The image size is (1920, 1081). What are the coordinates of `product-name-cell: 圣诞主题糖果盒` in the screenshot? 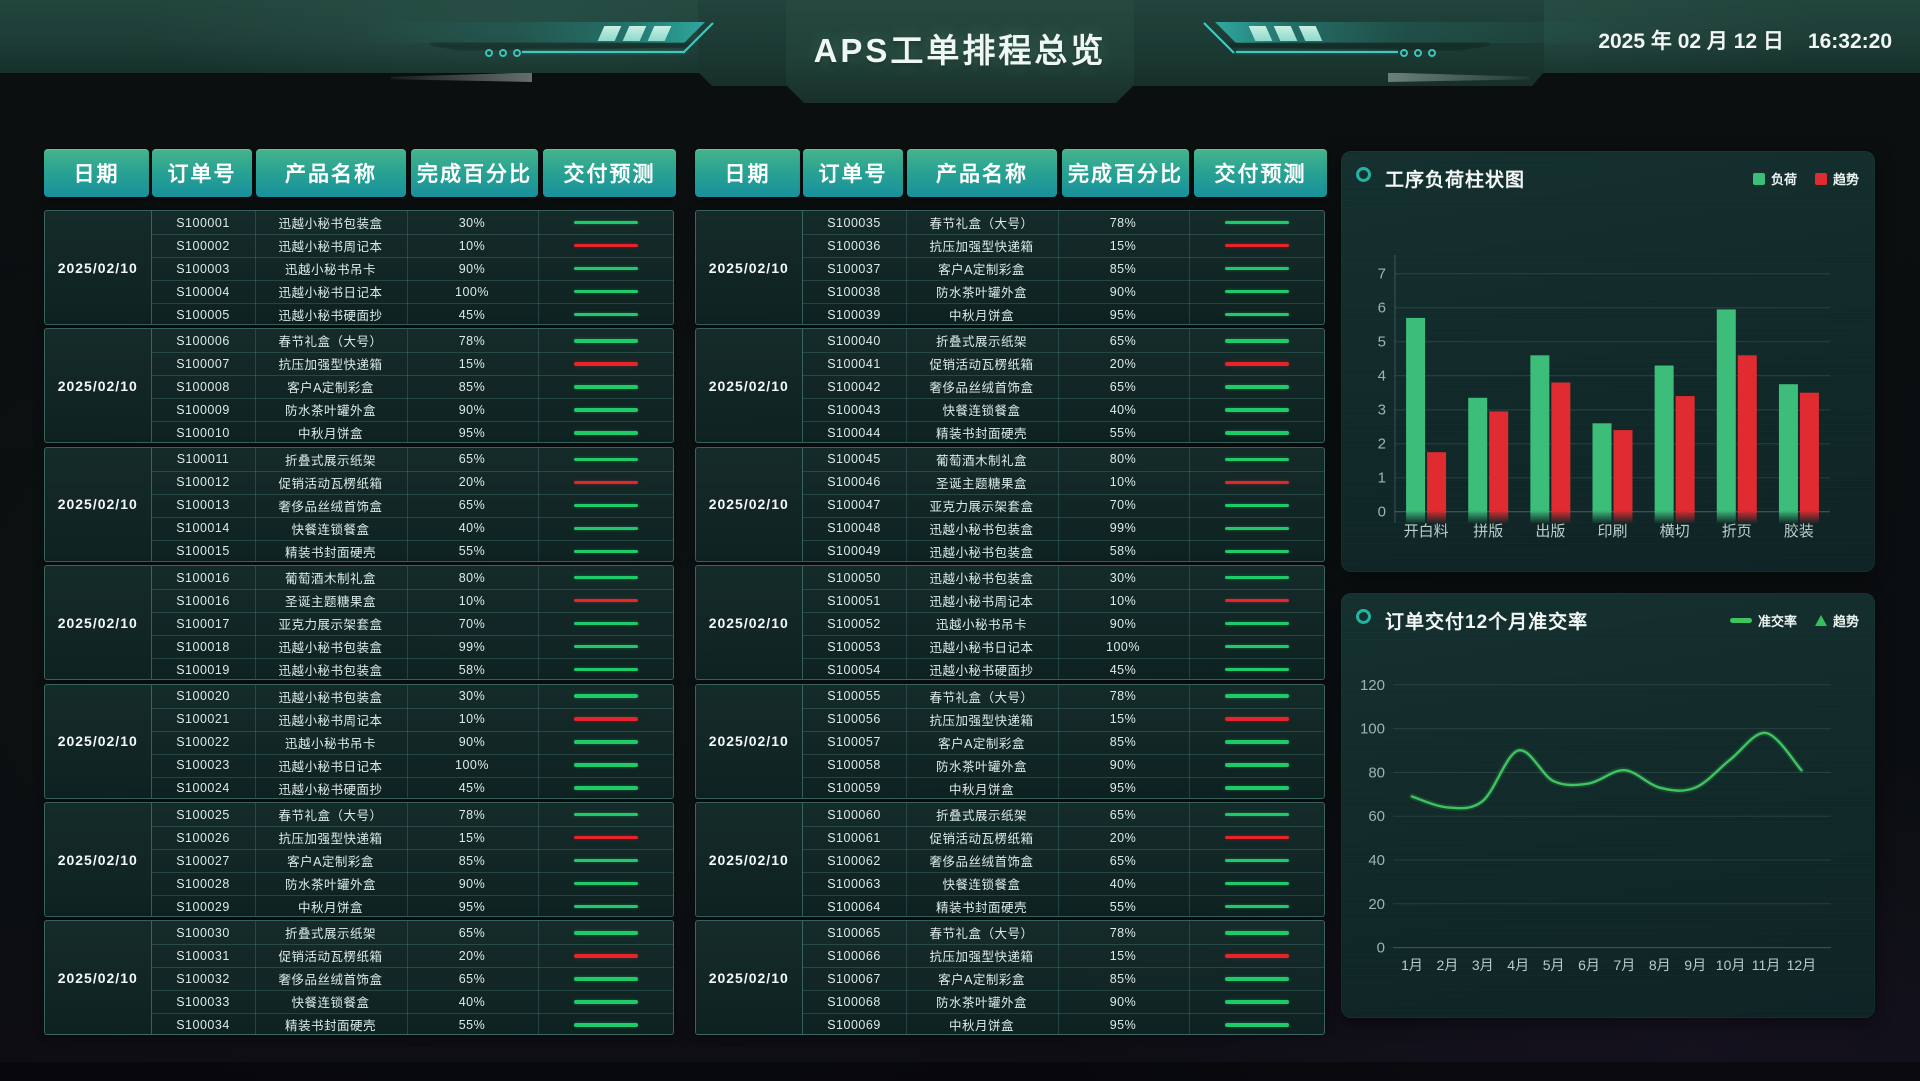 It's located at (981, 483).